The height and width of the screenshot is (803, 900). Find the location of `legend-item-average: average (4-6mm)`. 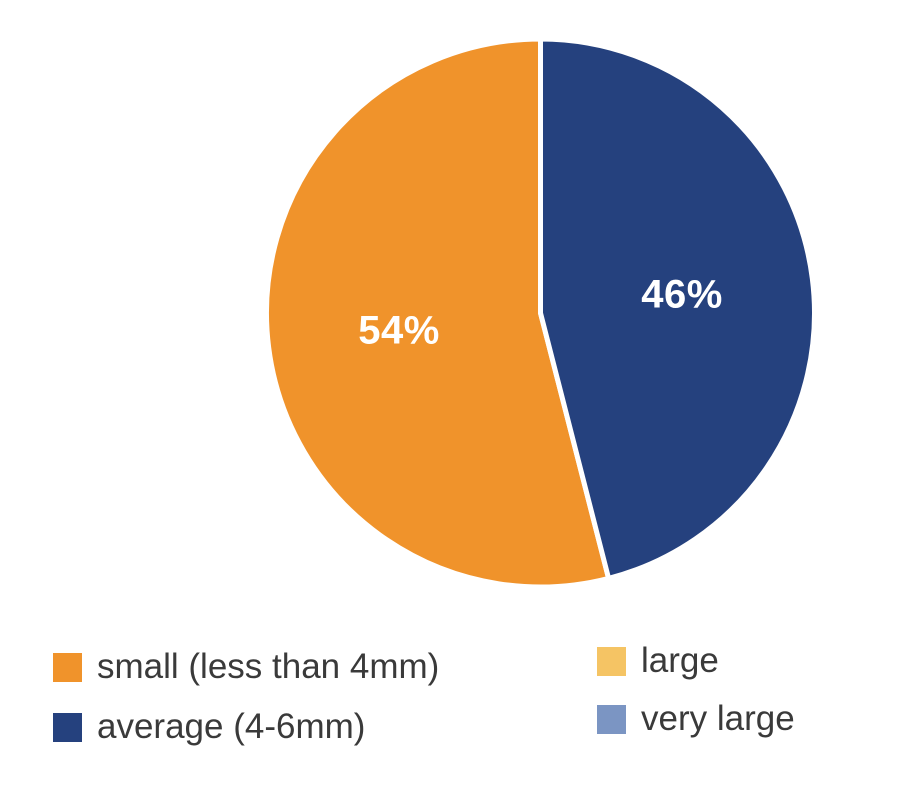

legend-item-average: average (4-6mm) is located at coordinates (325, 726).